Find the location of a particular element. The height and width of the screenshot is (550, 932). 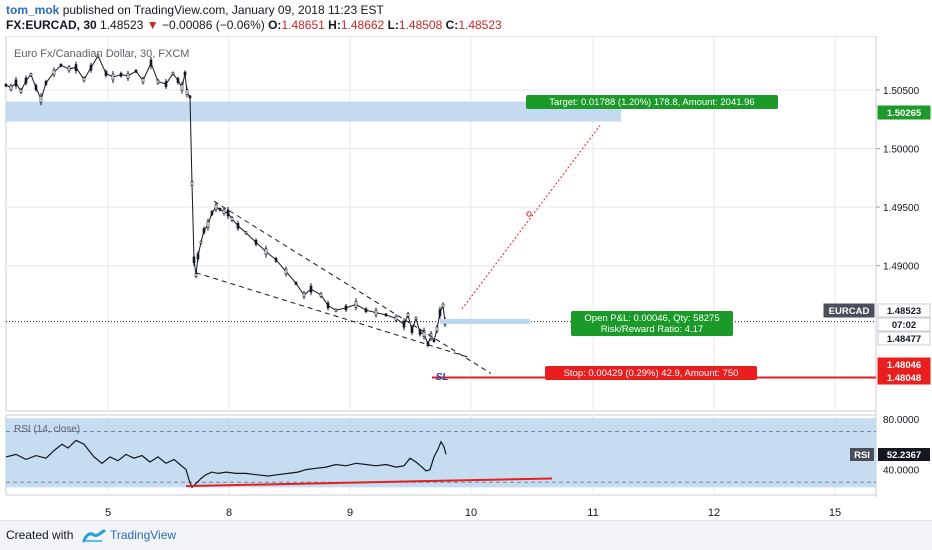

footer-bar: Created with TradingView is located at coordinates (466, 535).